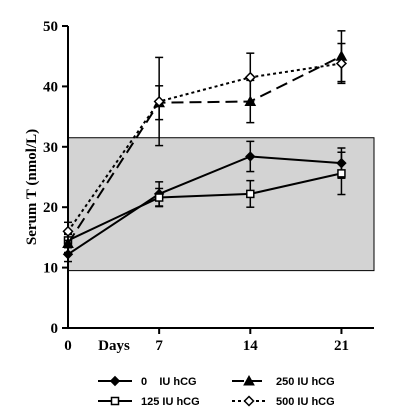 The width and height of the screenshot is (417, 419). What do you see at coordinates (50, 87) in the screenshot?
I see `y-tick-label: 40` at bounding box center [50, 87].